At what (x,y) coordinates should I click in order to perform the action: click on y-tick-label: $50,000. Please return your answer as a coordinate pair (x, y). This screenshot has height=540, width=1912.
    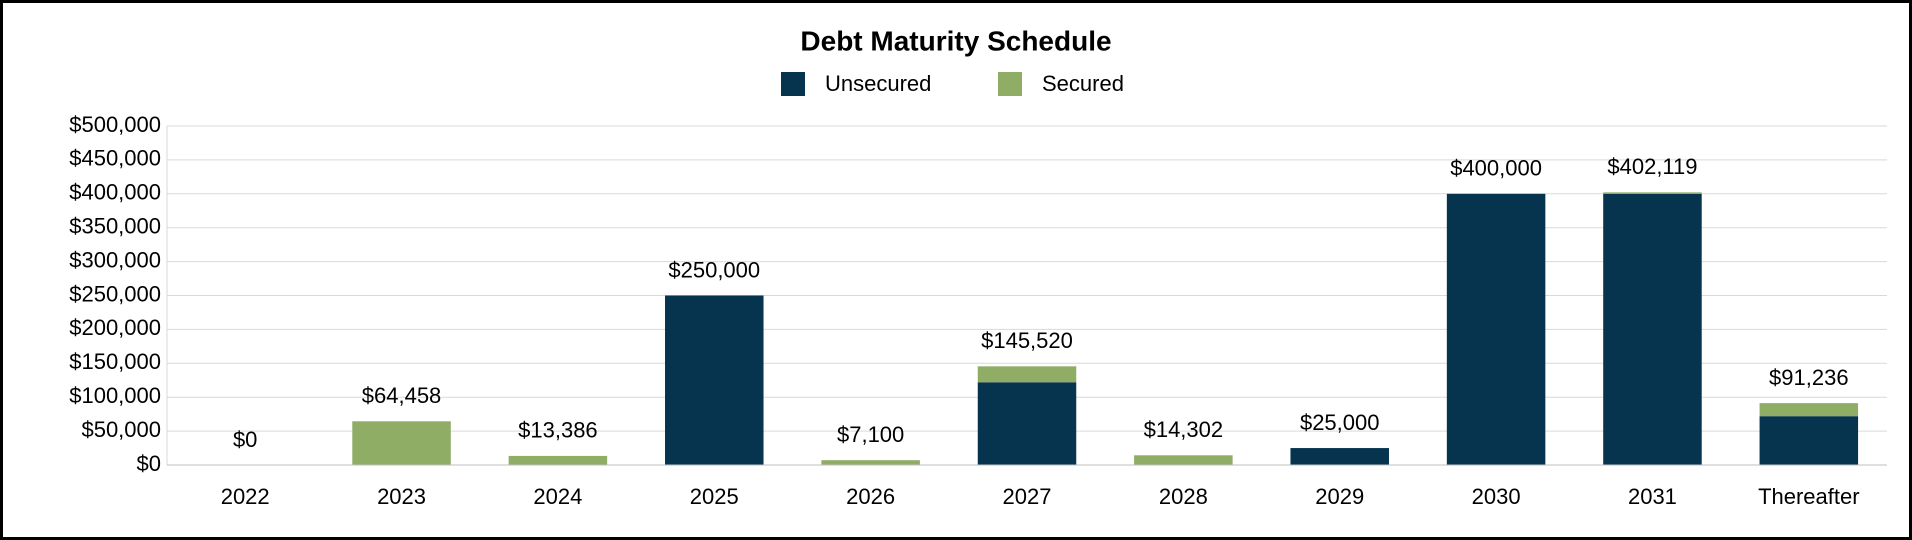
    Looking at the image, I should click on (121, 429).